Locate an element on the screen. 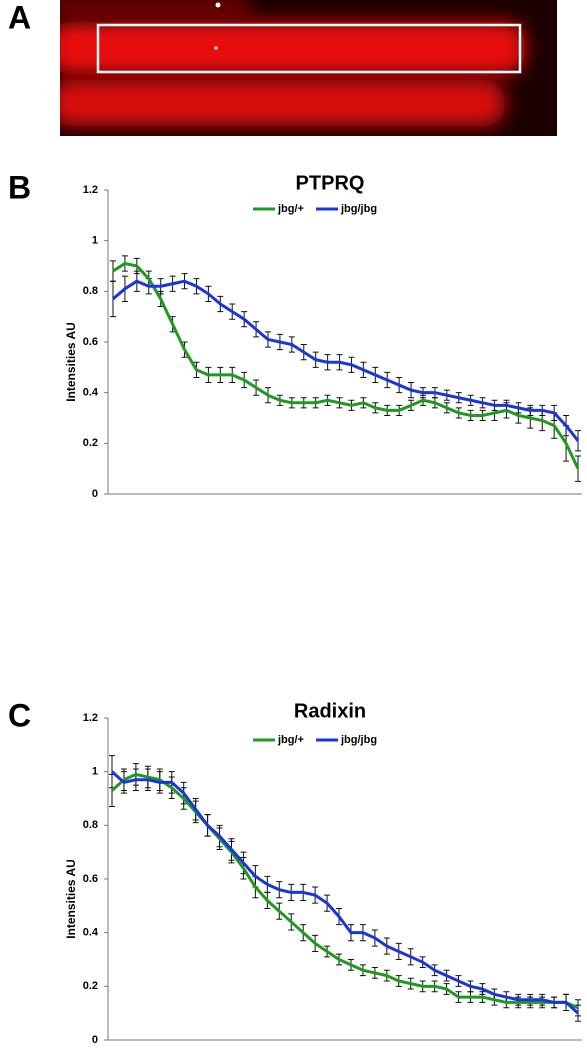 The image size is (587, 1050). roi-box is located at coordinates (309, 48).